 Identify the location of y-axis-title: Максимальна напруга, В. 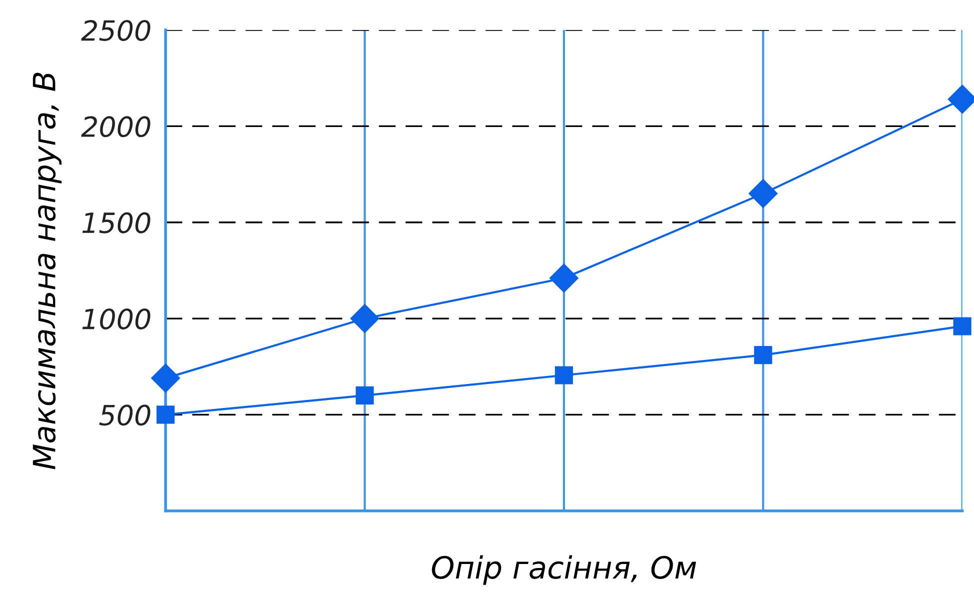
(47, 271).